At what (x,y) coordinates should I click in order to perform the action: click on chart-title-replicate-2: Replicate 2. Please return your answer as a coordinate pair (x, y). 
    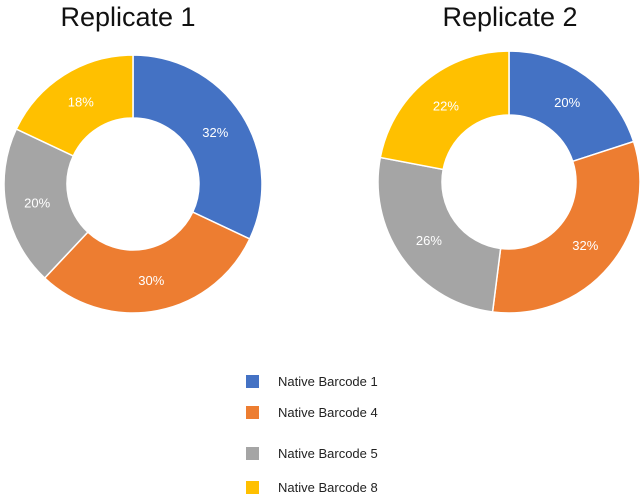
    Looking at the image, I should click on (509, 17).